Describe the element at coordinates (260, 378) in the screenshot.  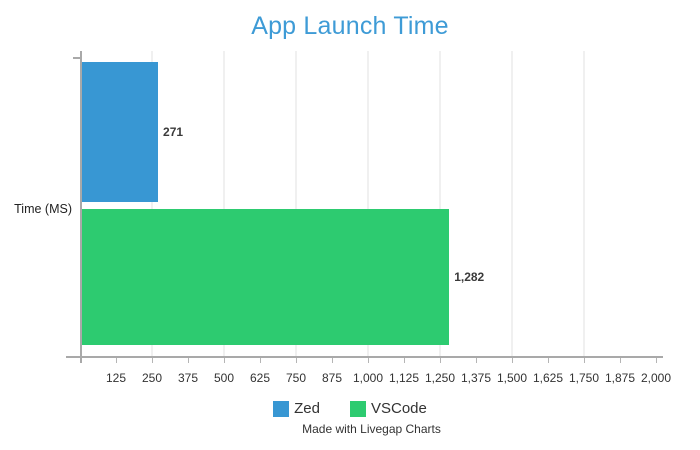
I see `x-axis-tick-label: 625` at that location.